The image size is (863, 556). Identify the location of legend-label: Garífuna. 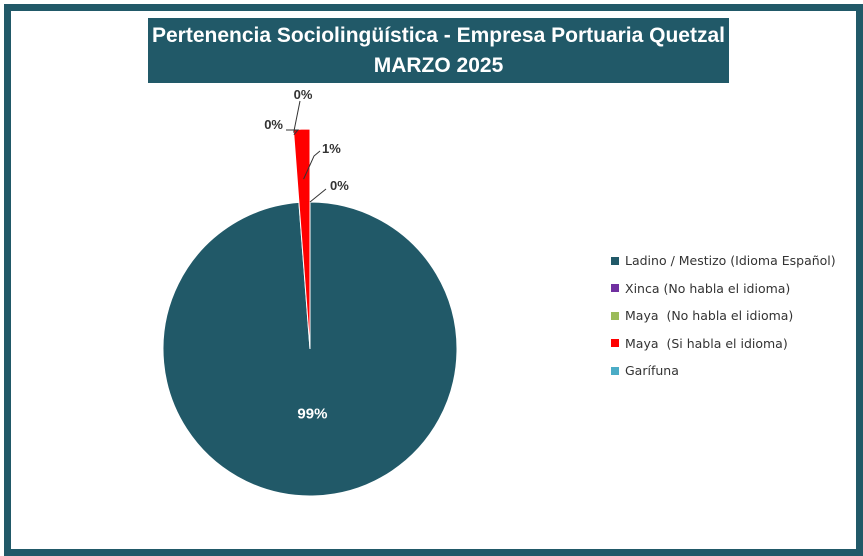
(652, 371).